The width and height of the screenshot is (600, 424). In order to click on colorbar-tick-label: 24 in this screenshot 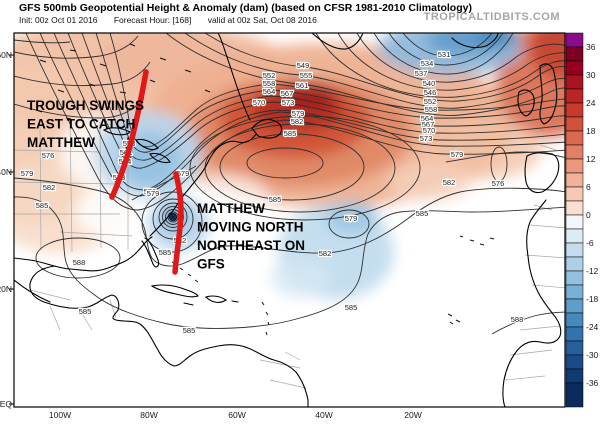, I will do `click(591, 103)`.